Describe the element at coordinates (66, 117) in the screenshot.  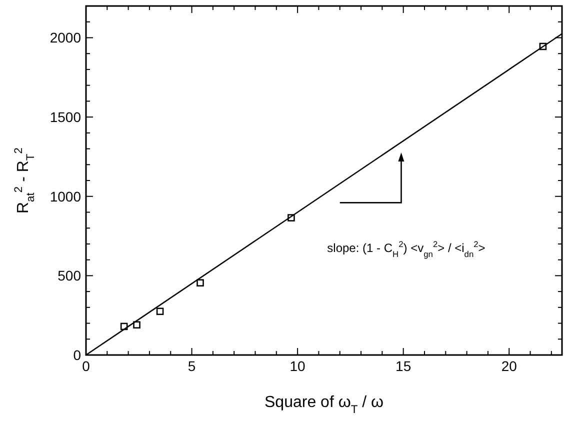
I see `y-tick-label: 1500` at that location.